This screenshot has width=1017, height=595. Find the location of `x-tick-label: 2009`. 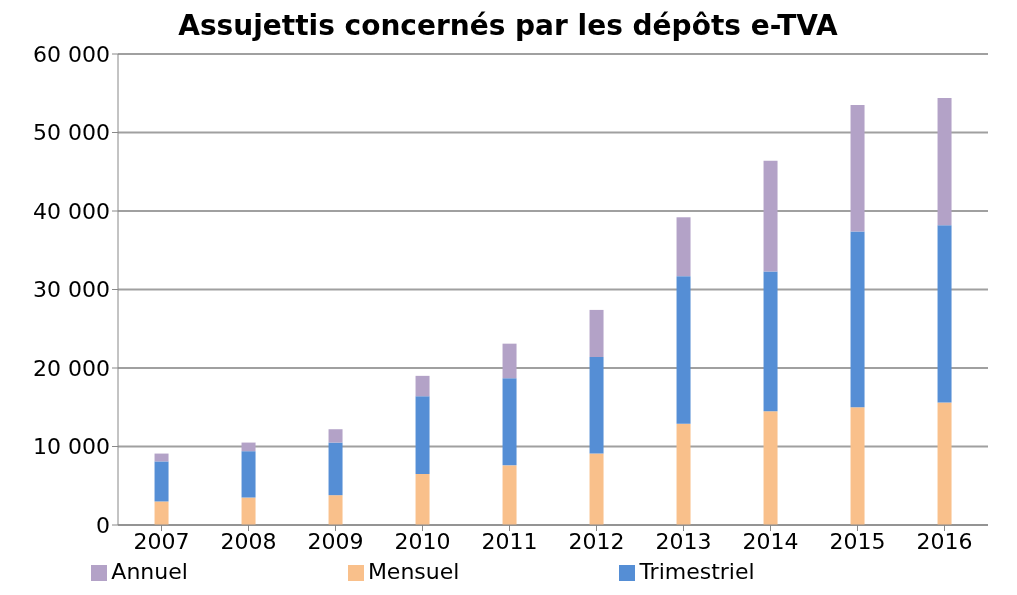

x-tick-label: 2009 is located at coordinates (335, 541).